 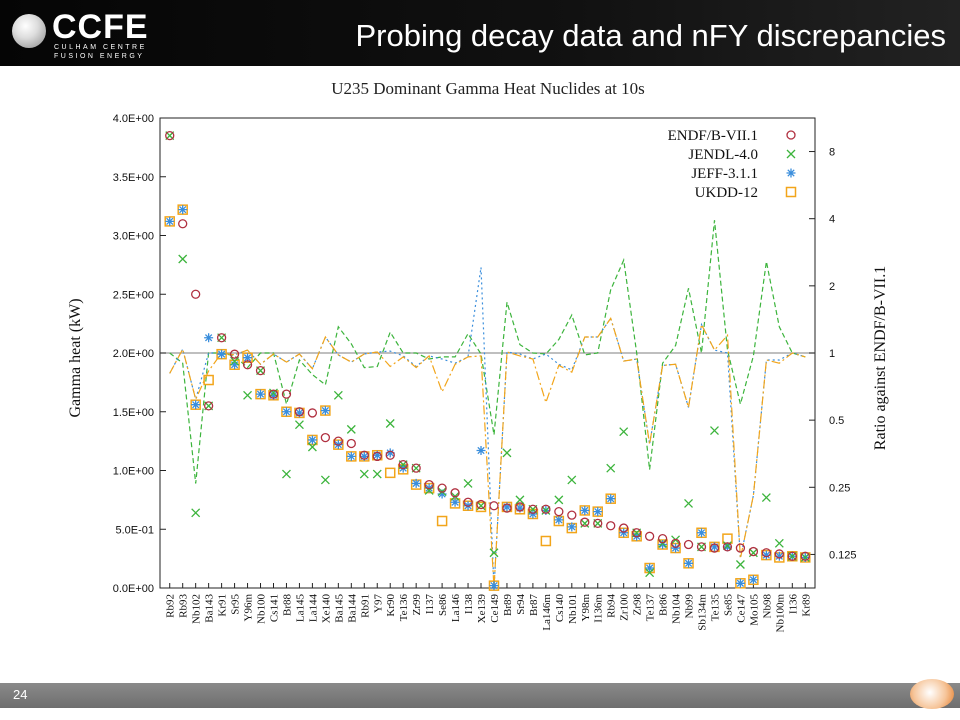 What do you see at coordinates (754, 610) in the screenshot?
I see `x-tick-label: Mo105` at bounding box center [754, 610].